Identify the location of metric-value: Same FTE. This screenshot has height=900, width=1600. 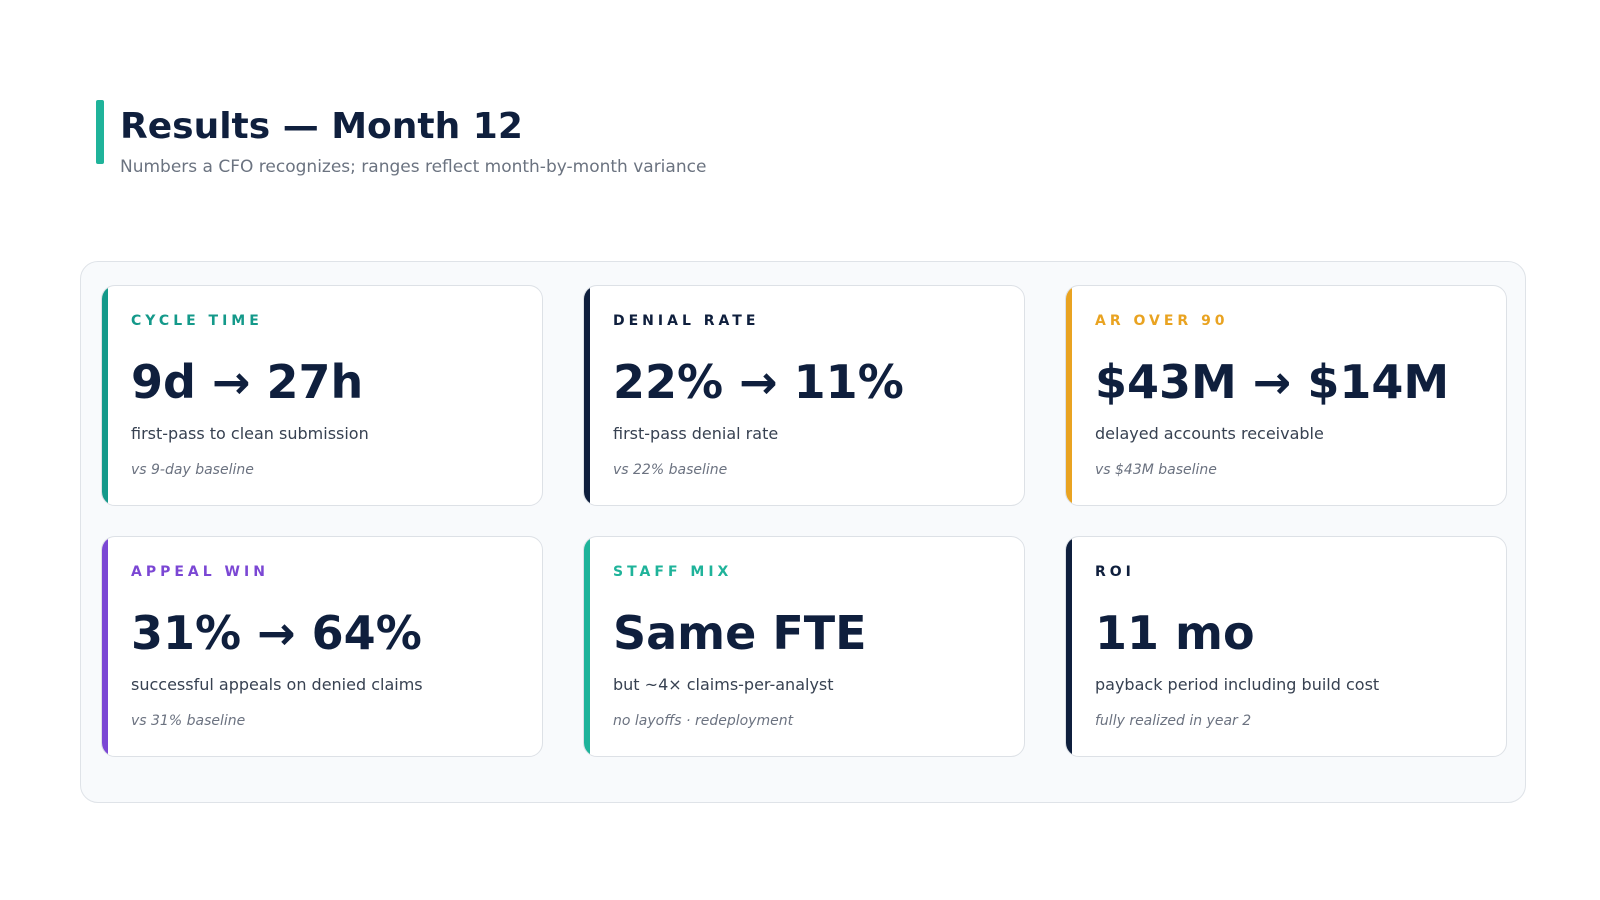
(740, 633).